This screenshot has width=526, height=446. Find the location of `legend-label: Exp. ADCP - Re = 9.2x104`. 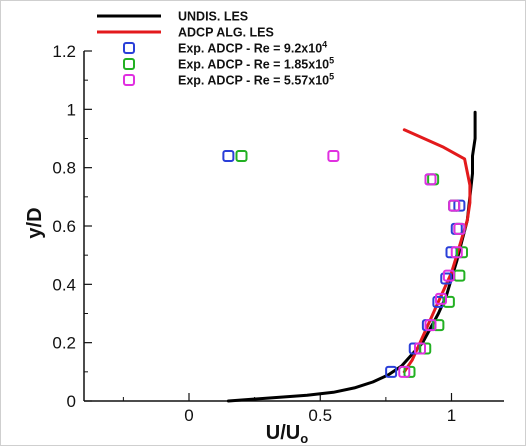

legend-label: Exp. ADCP - Re = 9.2x104 is located at coordinates (252, 48).